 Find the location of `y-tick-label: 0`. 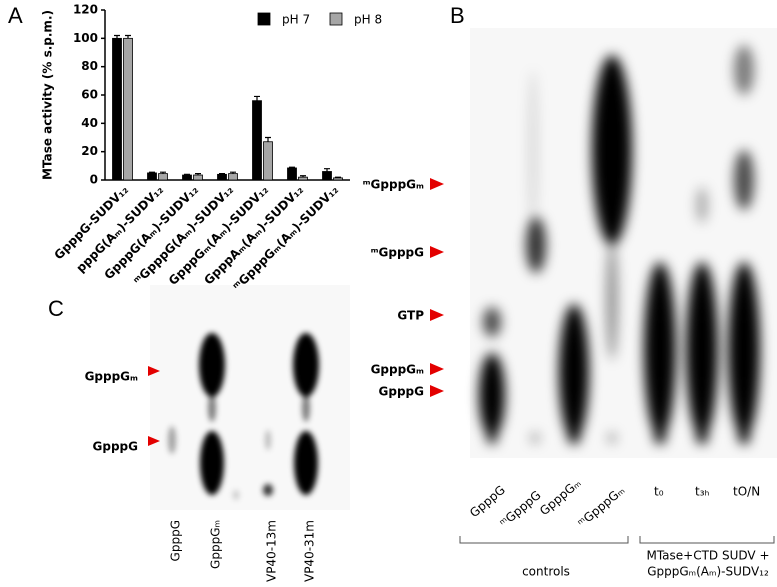

y-tick-label: 0 is located at coordinates (94, 180).